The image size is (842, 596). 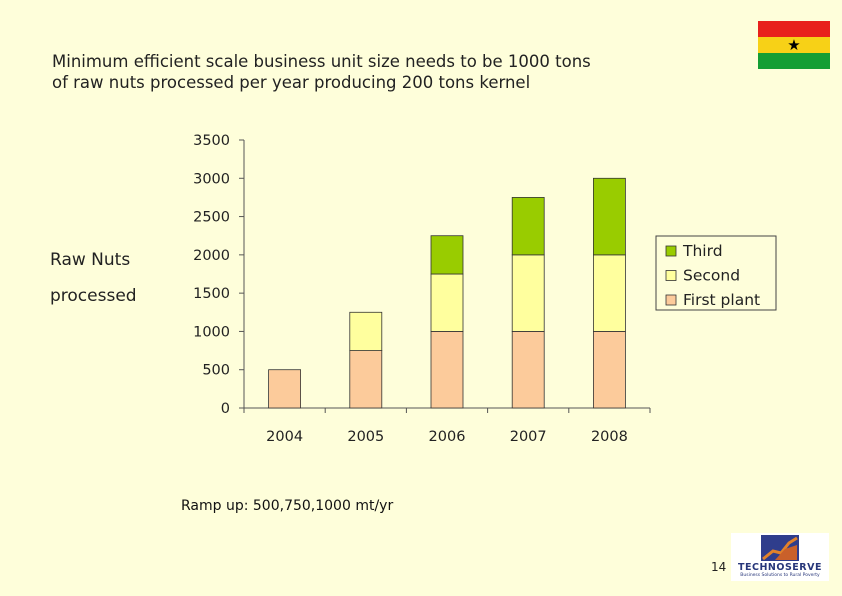 I want to click on x-tick-label-2008: 2008, so click(x=609, y=437).